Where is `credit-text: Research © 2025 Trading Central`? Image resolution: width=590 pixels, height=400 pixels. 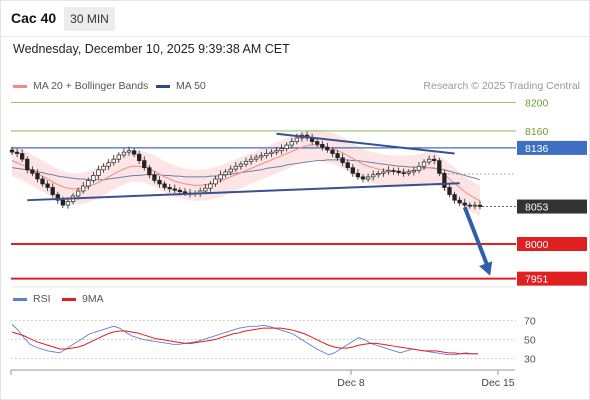 credit-text: Research © 2025 Trading Central is located at coordinates (501, 86).